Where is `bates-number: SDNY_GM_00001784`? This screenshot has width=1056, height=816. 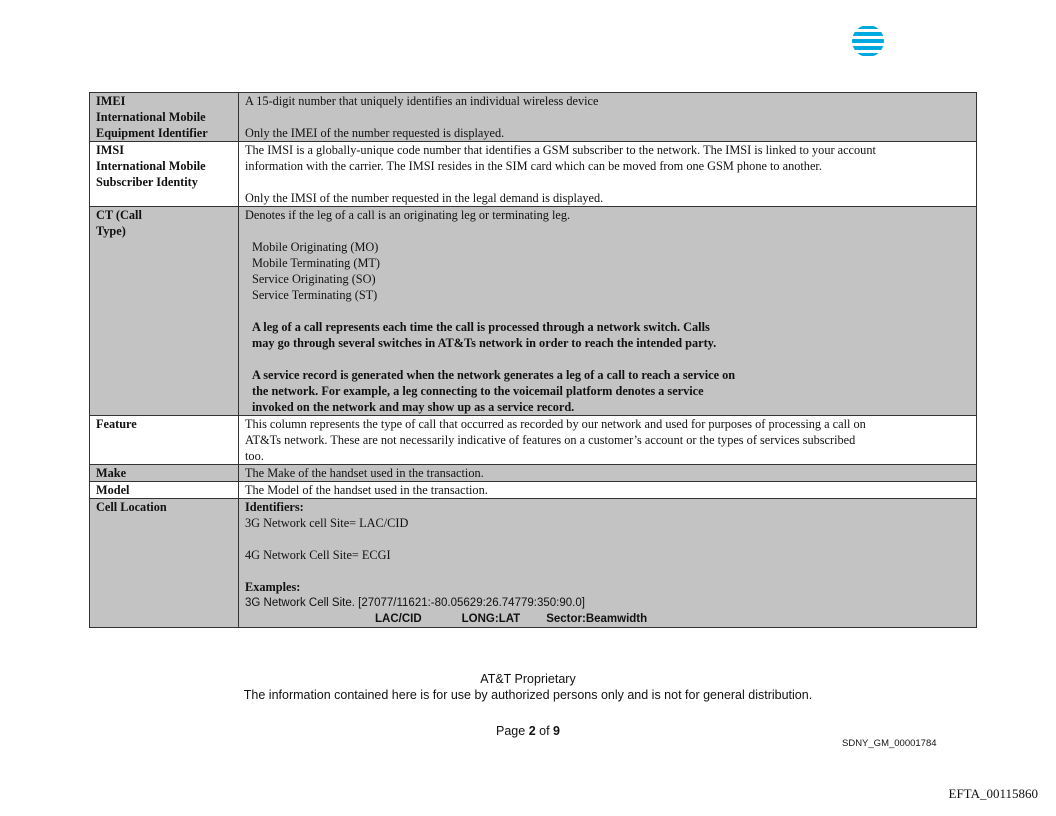
bates-number: SDNY_GM_00001784 is located at coordinates (889, 743).